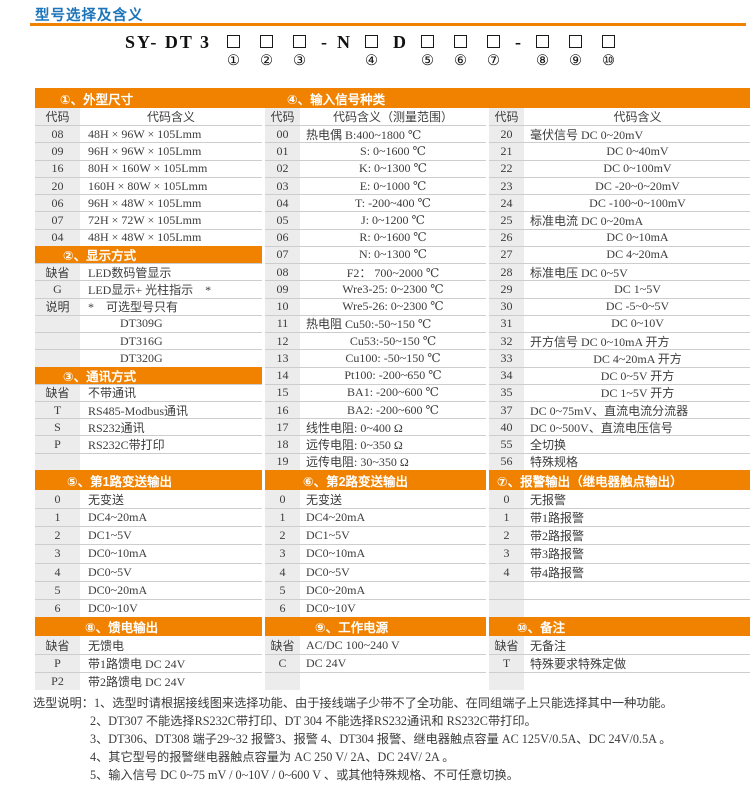  I want to click on table-row: 29 DC 1~5V, so click(619, 289).